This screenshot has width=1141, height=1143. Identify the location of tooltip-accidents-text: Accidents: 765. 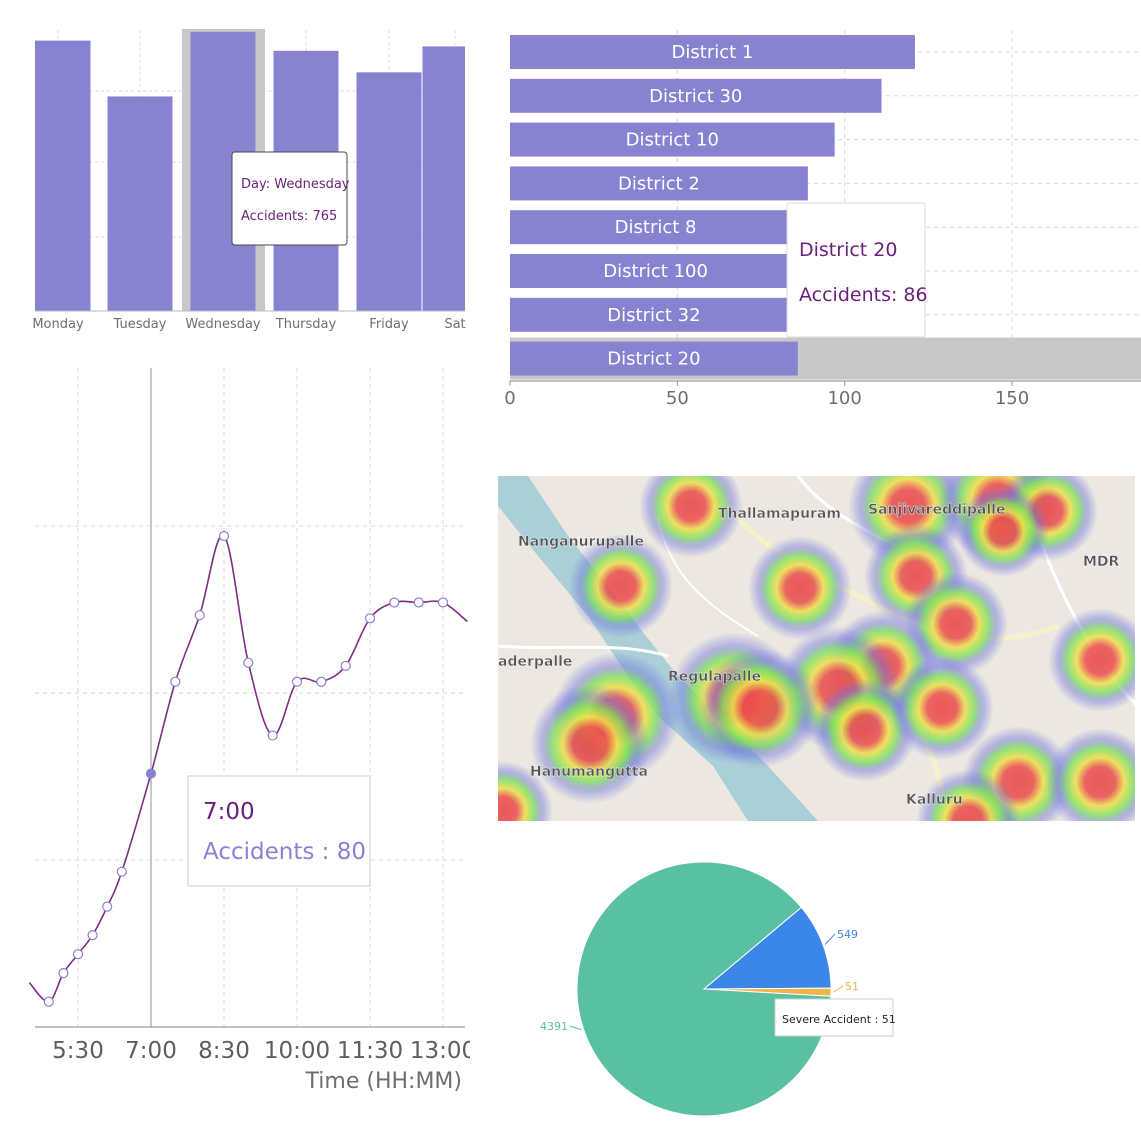
(289, 216).